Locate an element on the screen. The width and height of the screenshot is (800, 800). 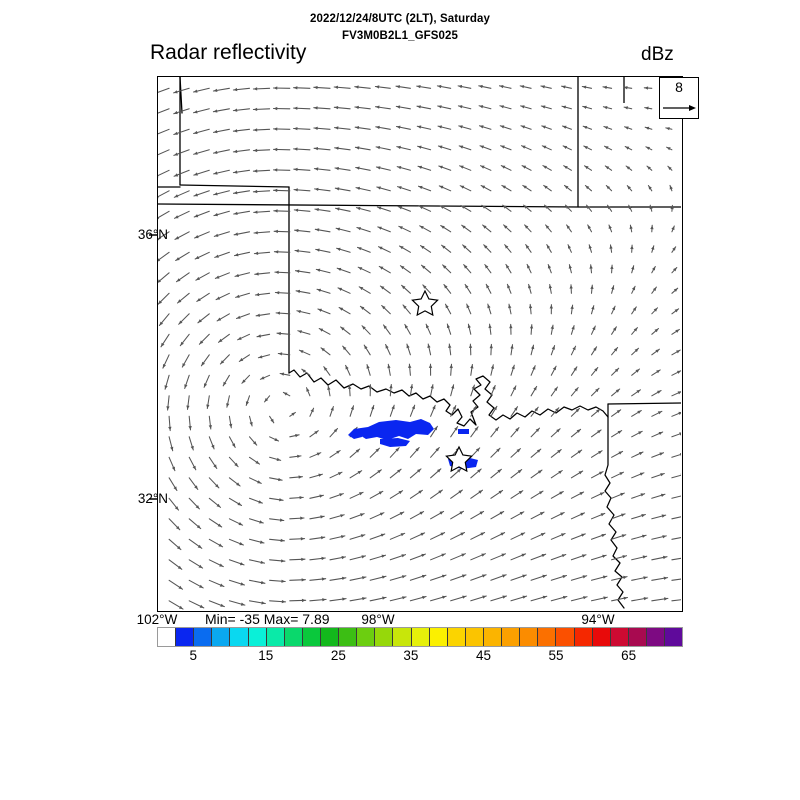
sabine-river-layer is located at coordinates (614, 512).